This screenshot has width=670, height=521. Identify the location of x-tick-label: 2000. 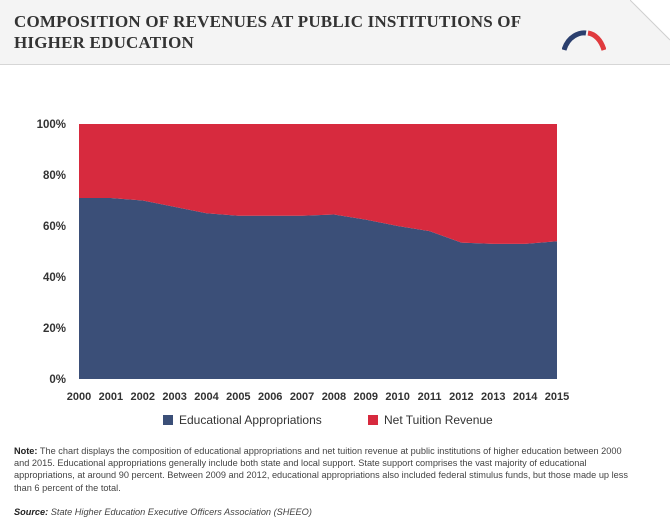
(79, 397).